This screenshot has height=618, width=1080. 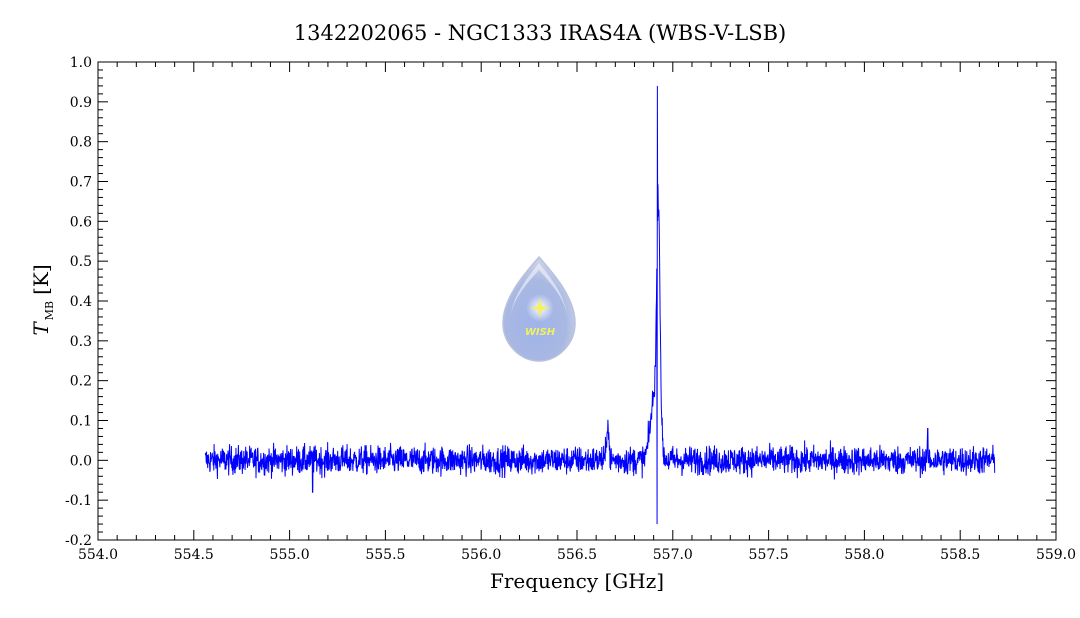 I want to click on y-tick-label: 0.5, so click(x=81, y=262).